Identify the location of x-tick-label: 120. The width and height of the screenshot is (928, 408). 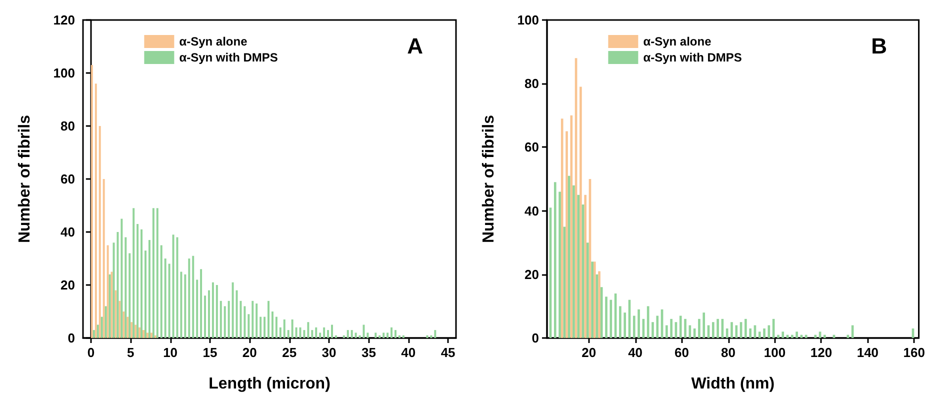
(821, 352).